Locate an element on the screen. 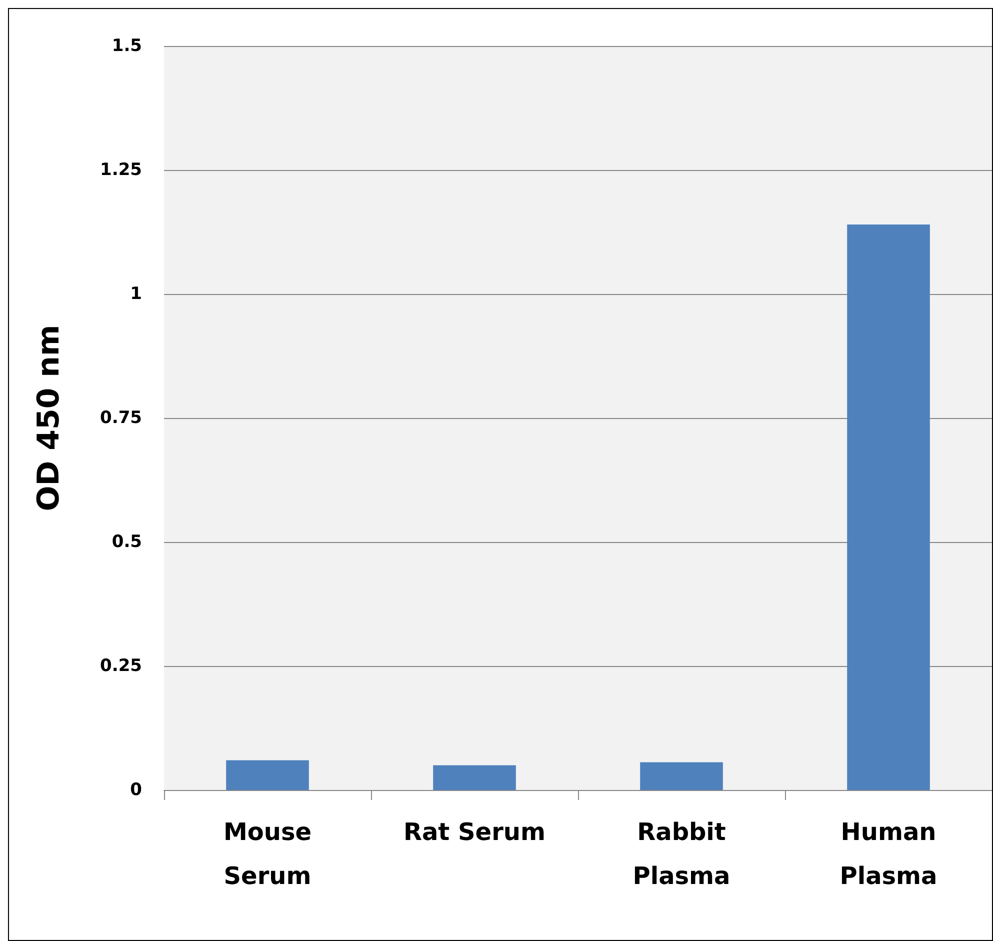 The width and height of the screenshot is (993, 941). y-tick-label: 1 is located at coordinates (136, 294).